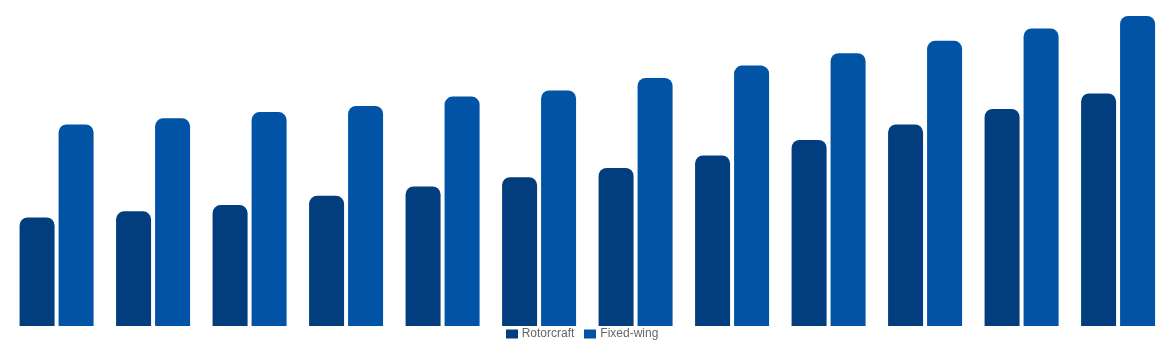 Image resolution: width=1174 pixels, height=350 pixels. I want to click on legend-label: Rotorcraft, so click(548, 333).